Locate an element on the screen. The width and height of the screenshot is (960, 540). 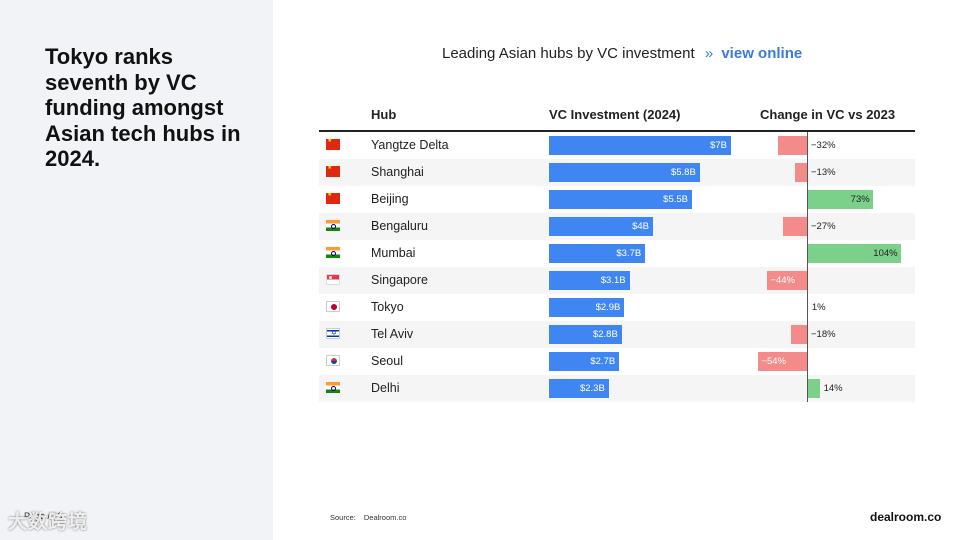
hub-name: Yangtze Delta is located at coordinates (410, 145).